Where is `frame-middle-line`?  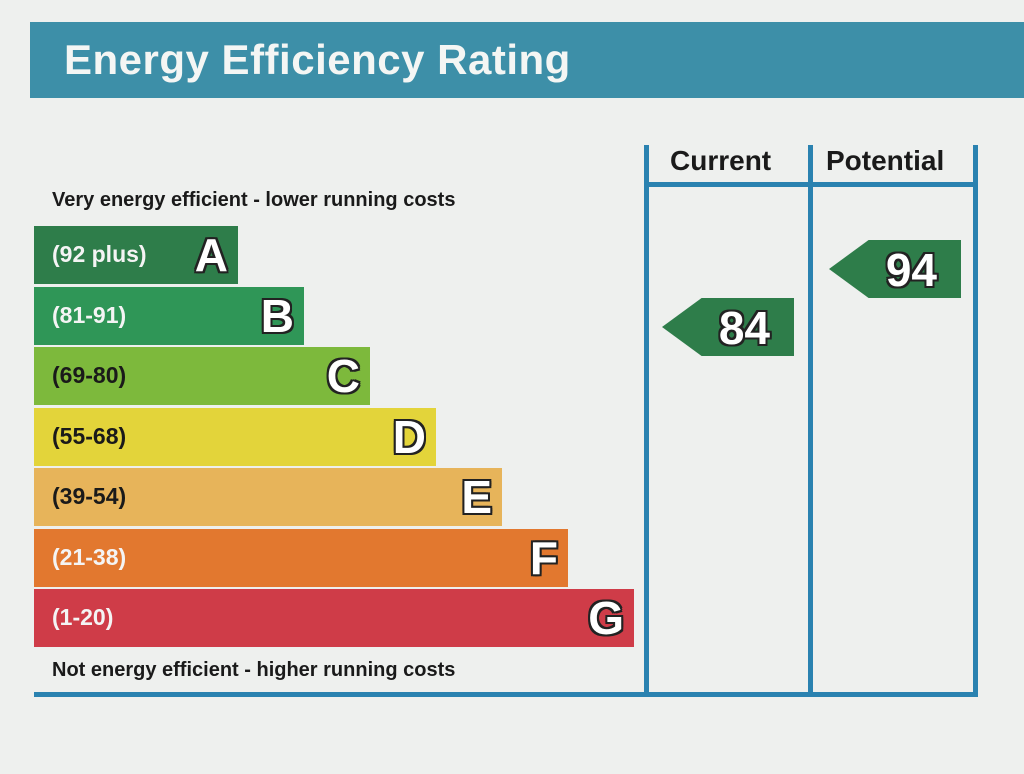 frame-middle-line is located at coordinates (810, 420).